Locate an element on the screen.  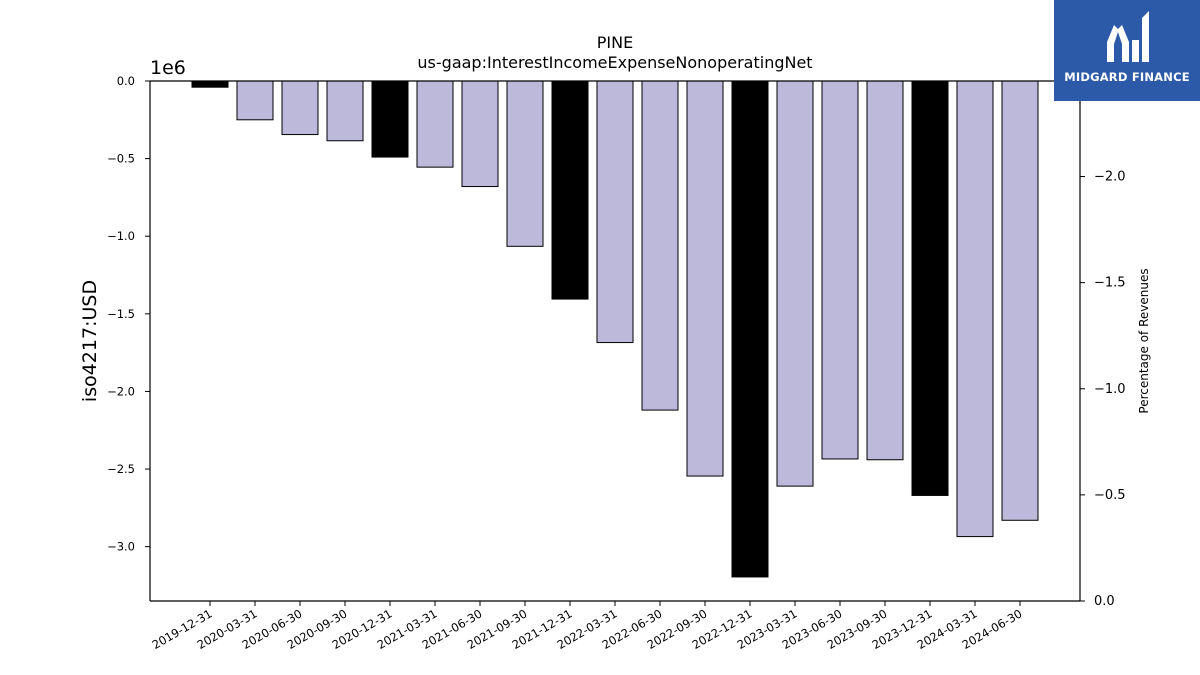
y2-tick-label: −1.0 is located at coordinates (1110, 389).